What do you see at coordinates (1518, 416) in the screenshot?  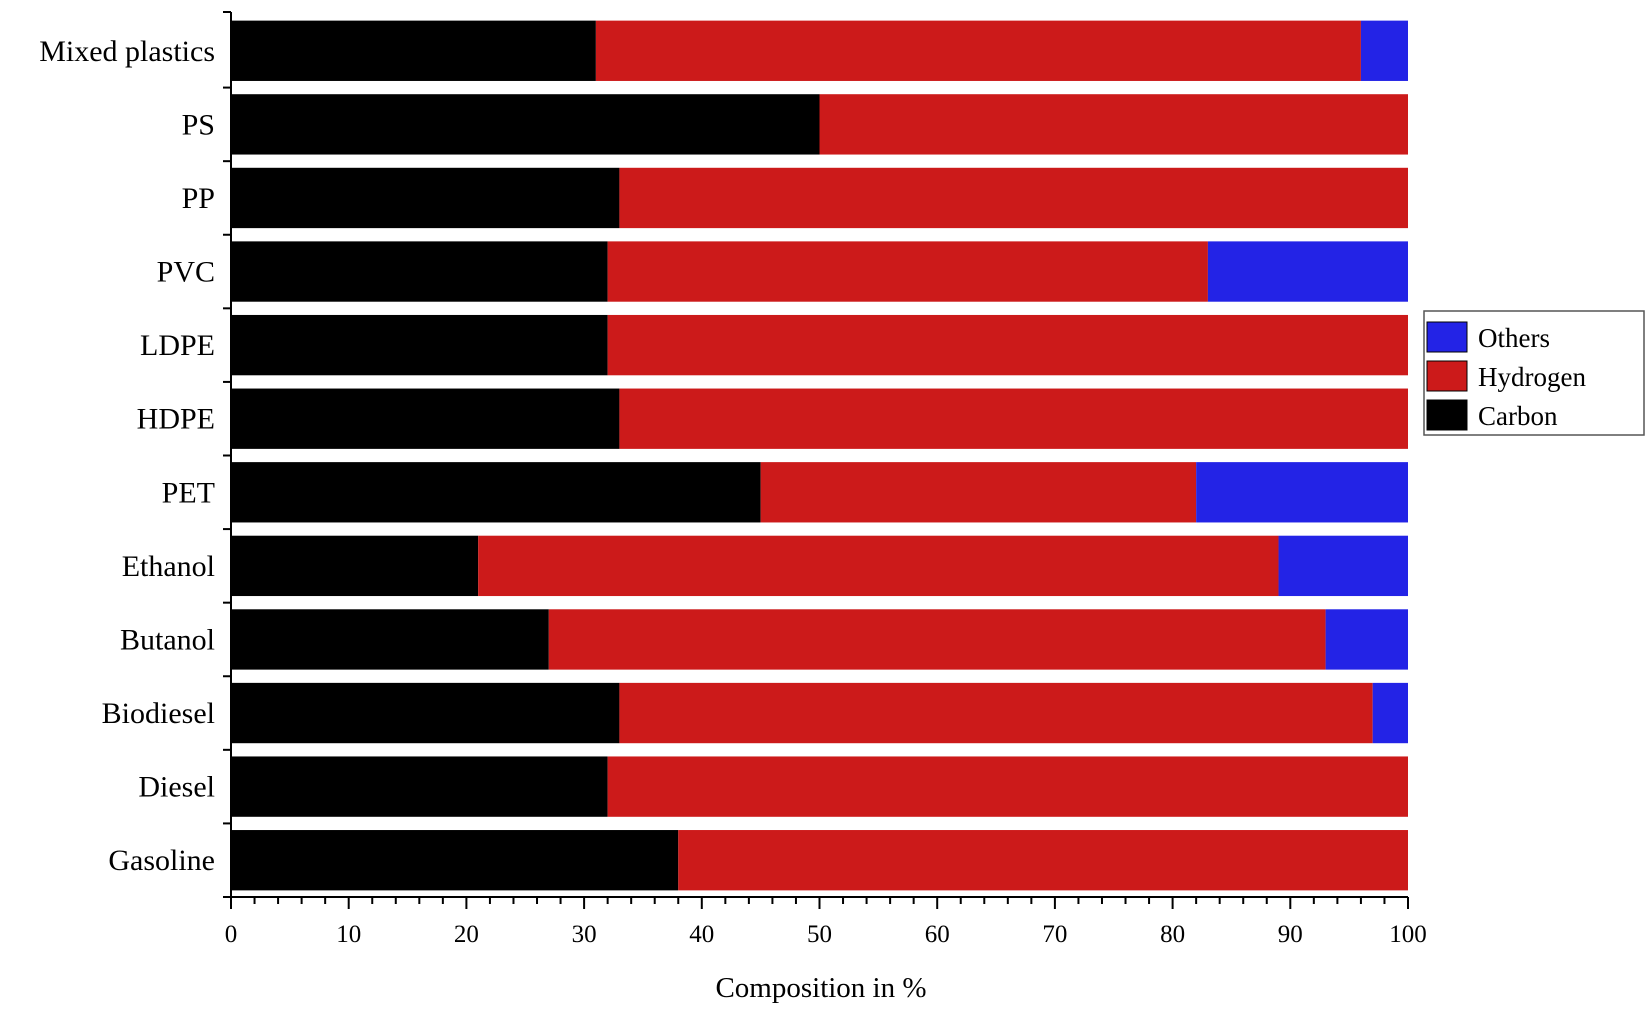 I see `legend-label-carbon: Carbon` at bounding box center [1518, 416].